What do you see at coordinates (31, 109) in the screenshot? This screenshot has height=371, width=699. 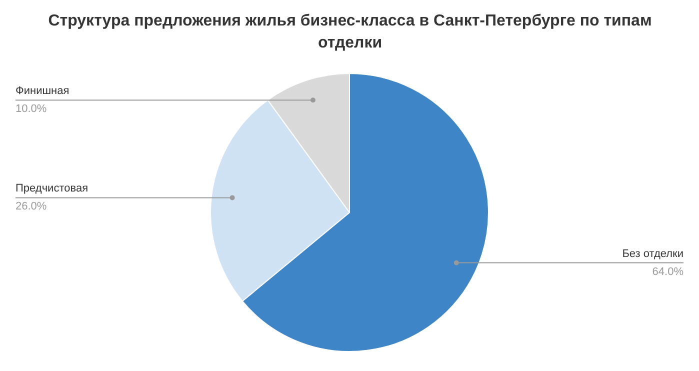 I see `data-label: 10.0%` at bounding box center [31, 109].